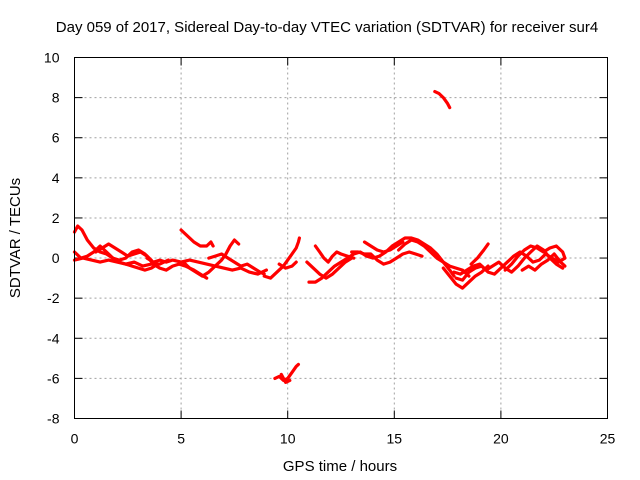 The height and width of the screenshot is (480, 640). I want to click on y-tick-label: 2, so click(56, 218).